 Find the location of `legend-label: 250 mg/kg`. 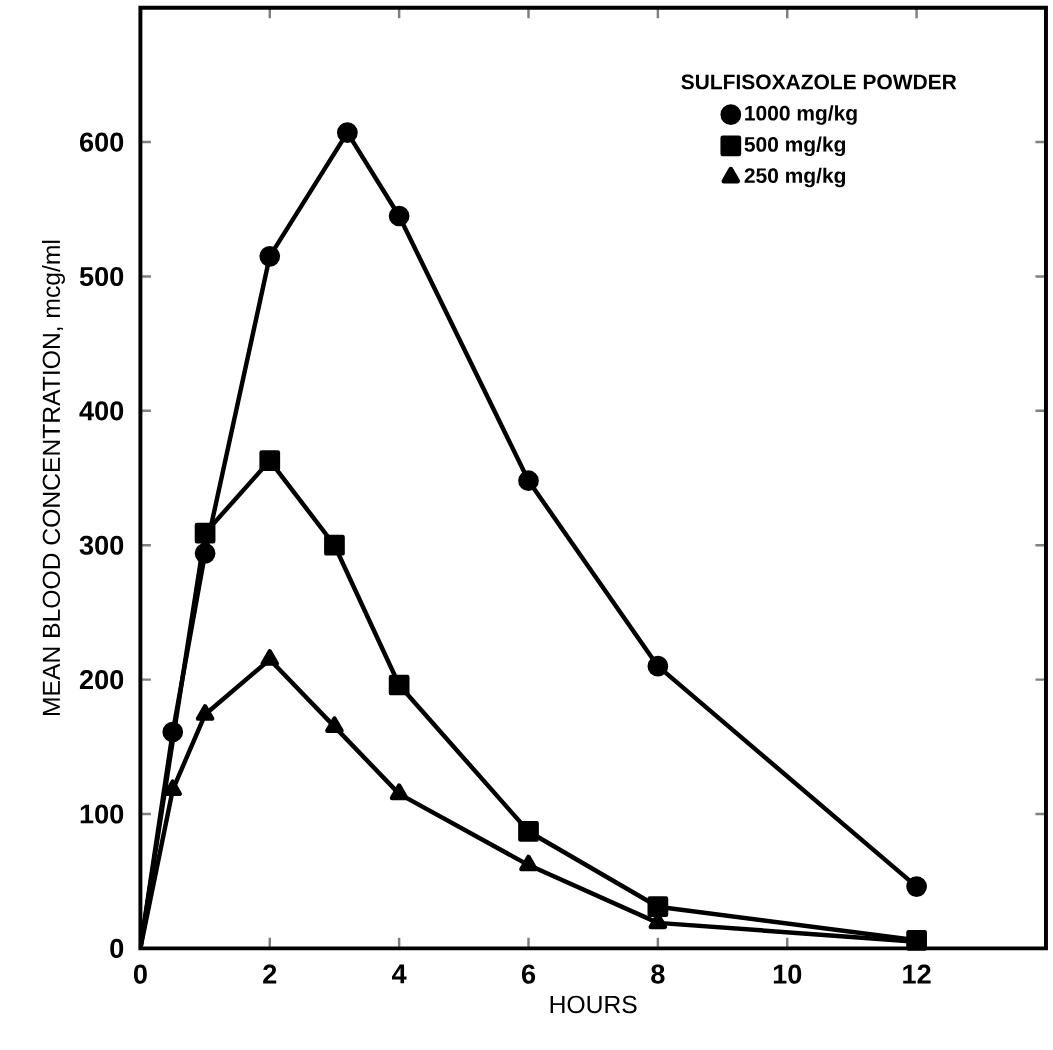

legend-label: 250 mg/kg is located at coordinates (795, 177).